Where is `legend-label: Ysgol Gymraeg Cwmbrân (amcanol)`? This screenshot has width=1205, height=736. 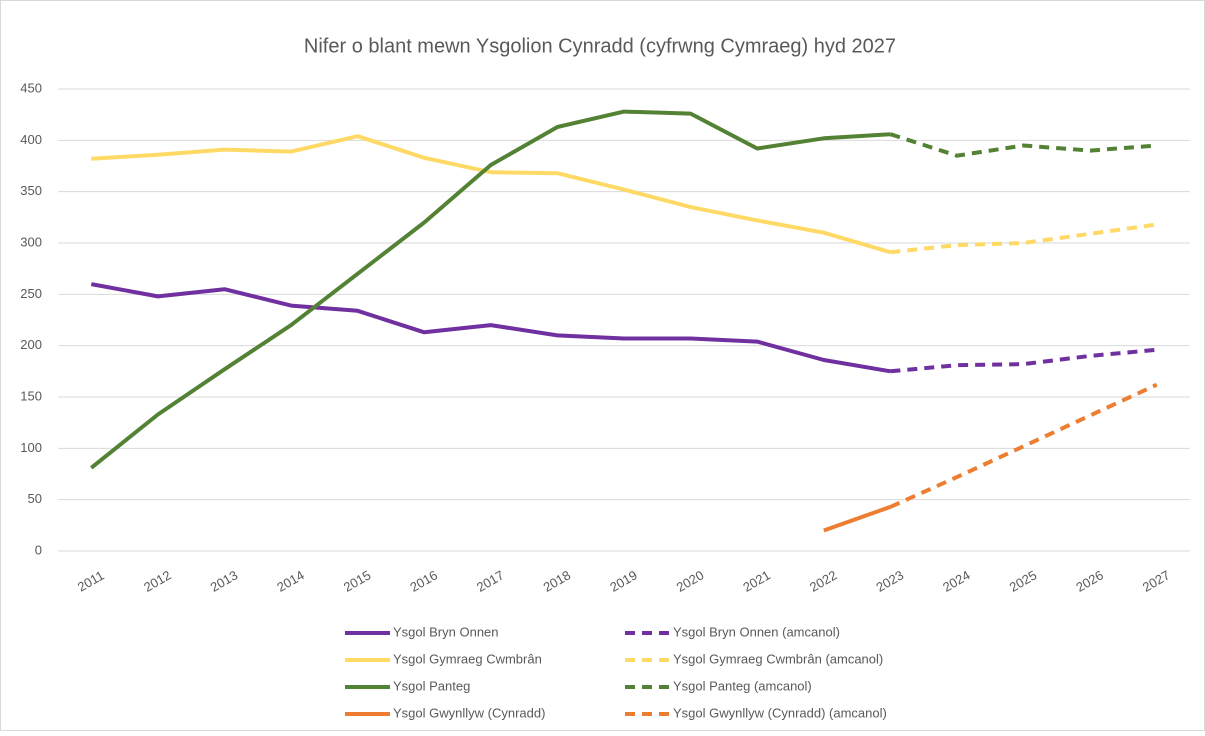
legend-label: Ysgol Gymraeg Cwmbrân (amcanol) is located at coordinates (778, 658).